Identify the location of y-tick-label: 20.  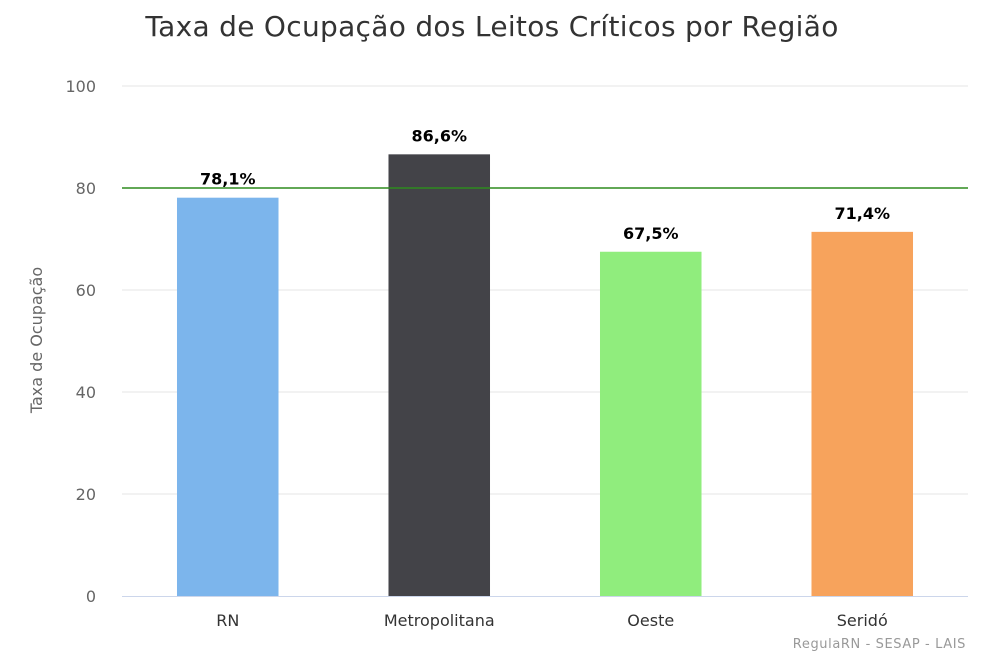
(86, 494).